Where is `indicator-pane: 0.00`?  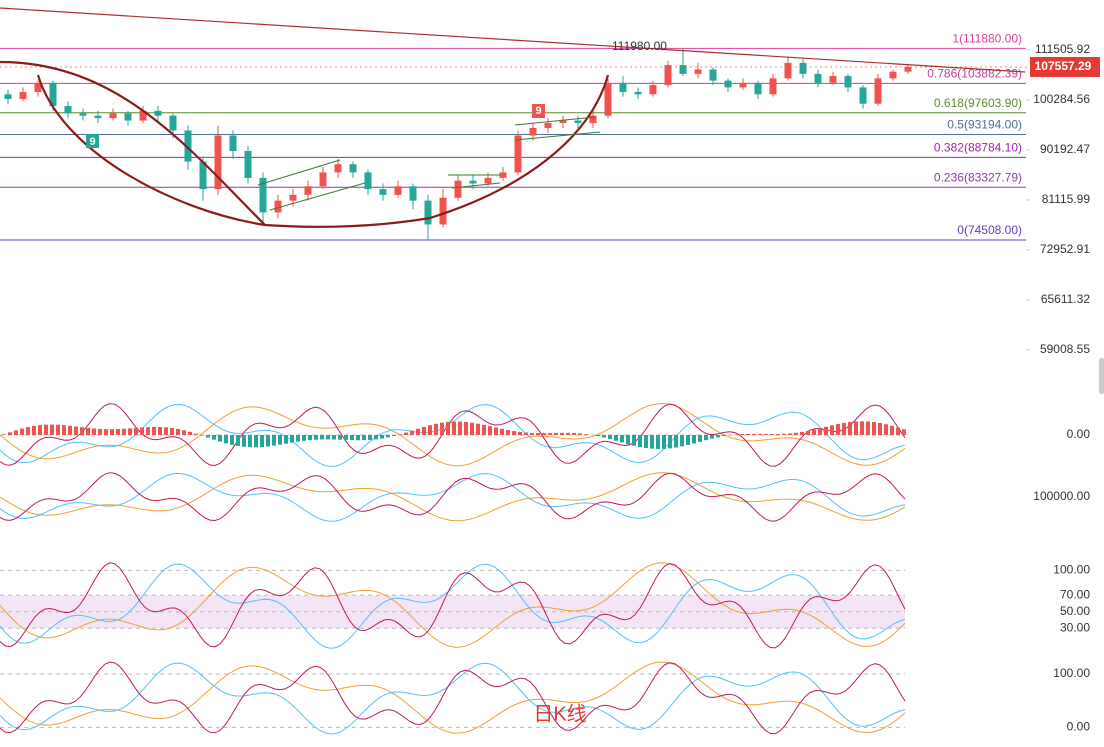 indicator-pane: 0.00 is located at coordinates (545, 435).